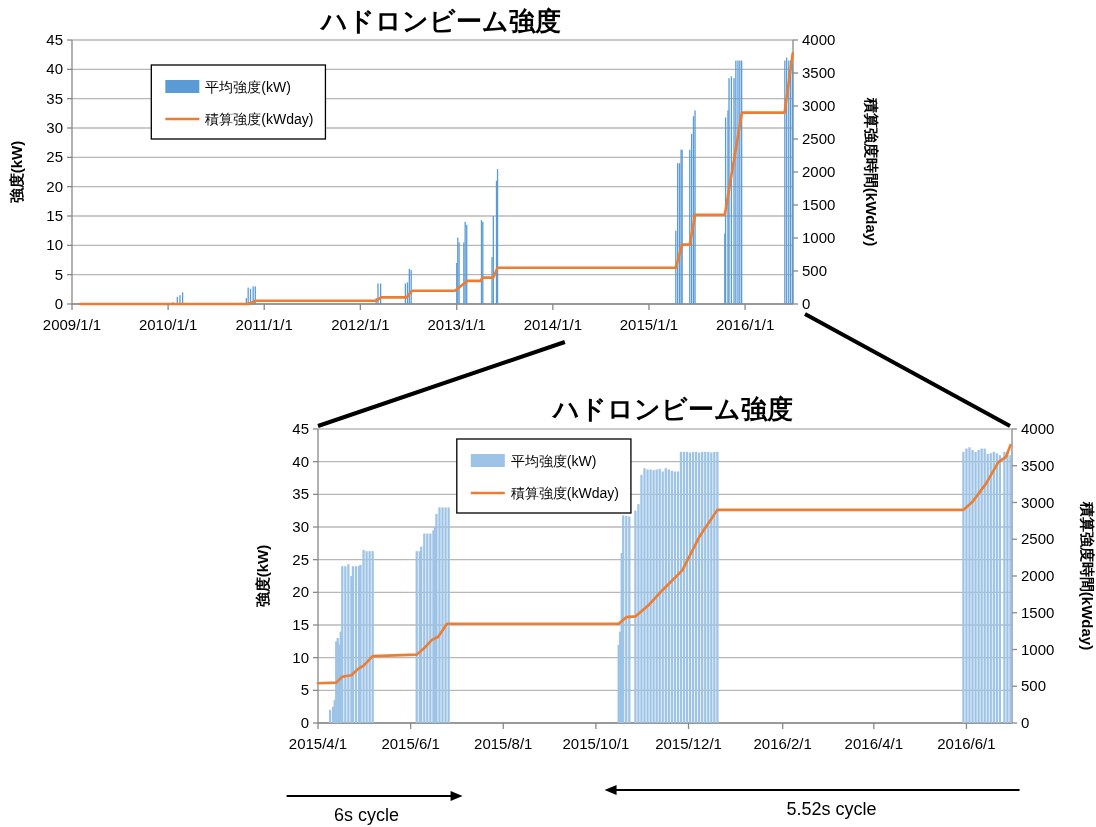 The image size is (1096, 827). Describe the element at coordinates (688, 743) in the screenshot. I see `x-tick-label: 2015/12/1` at that location.